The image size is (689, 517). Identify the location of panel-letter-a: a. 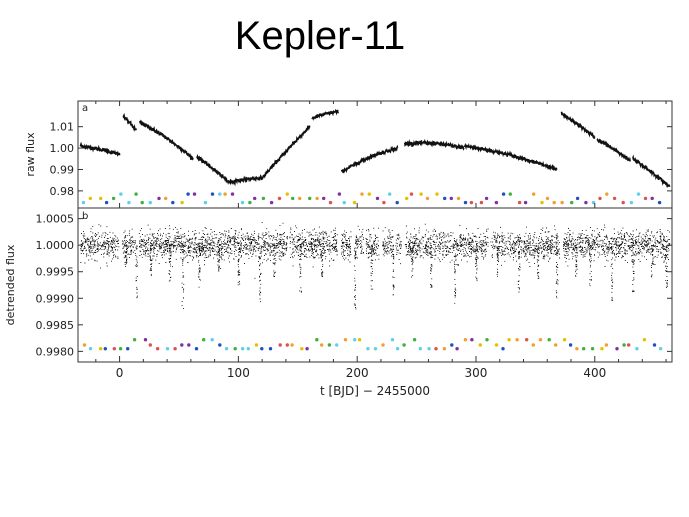
(85, 108).